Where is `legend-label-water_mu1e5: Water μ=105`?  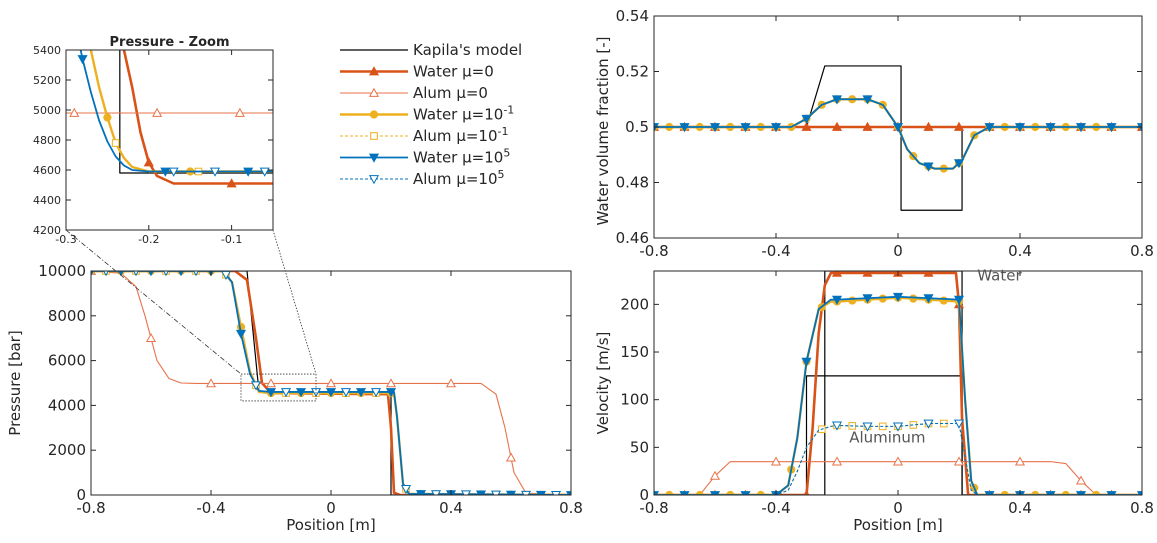 legend-label-water_mu1e5: Water μ=105 is located at coordinates (461, 157).